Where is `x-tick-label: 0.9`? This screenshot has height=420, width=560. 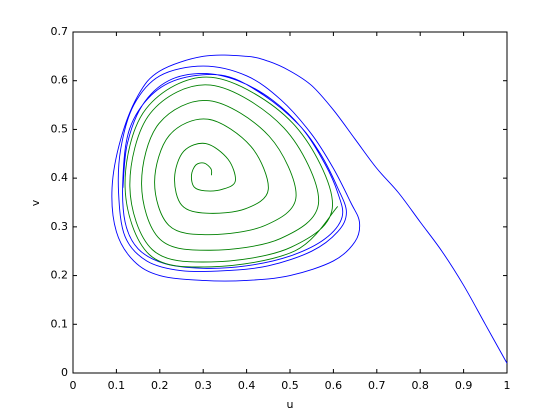
x-tick-label: 0.9 is located at coordinates (464, 385).